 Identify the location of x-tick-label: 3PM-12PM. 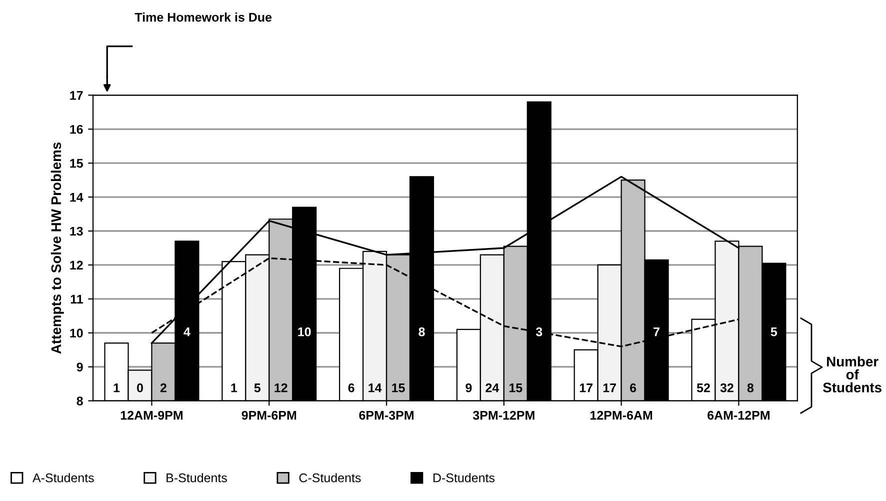
(503, 415).